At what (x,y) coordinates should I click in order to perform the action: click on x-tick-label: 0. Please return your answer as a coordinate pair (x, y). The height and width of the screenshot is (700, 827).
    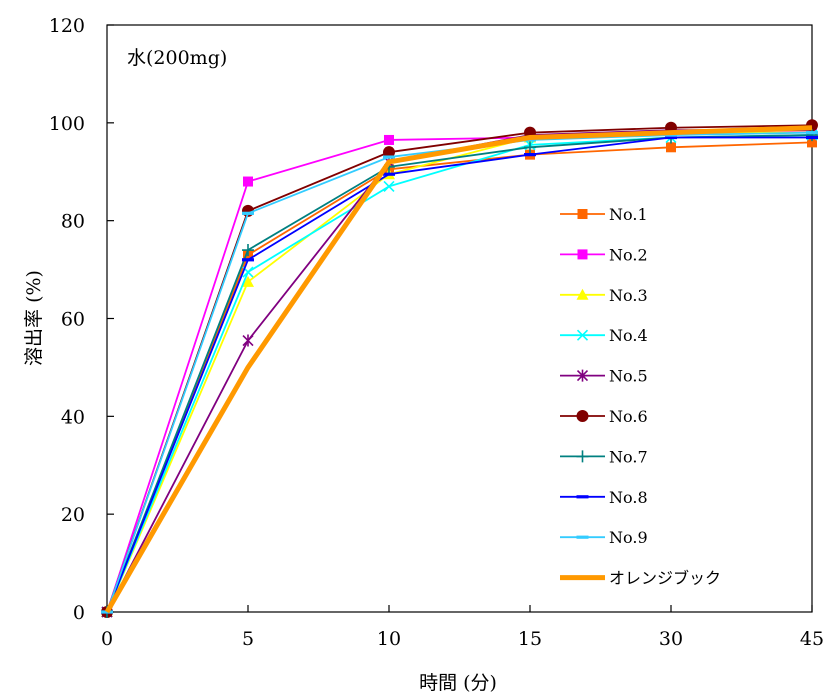
    Looking at the image, I should click on (107, 639).